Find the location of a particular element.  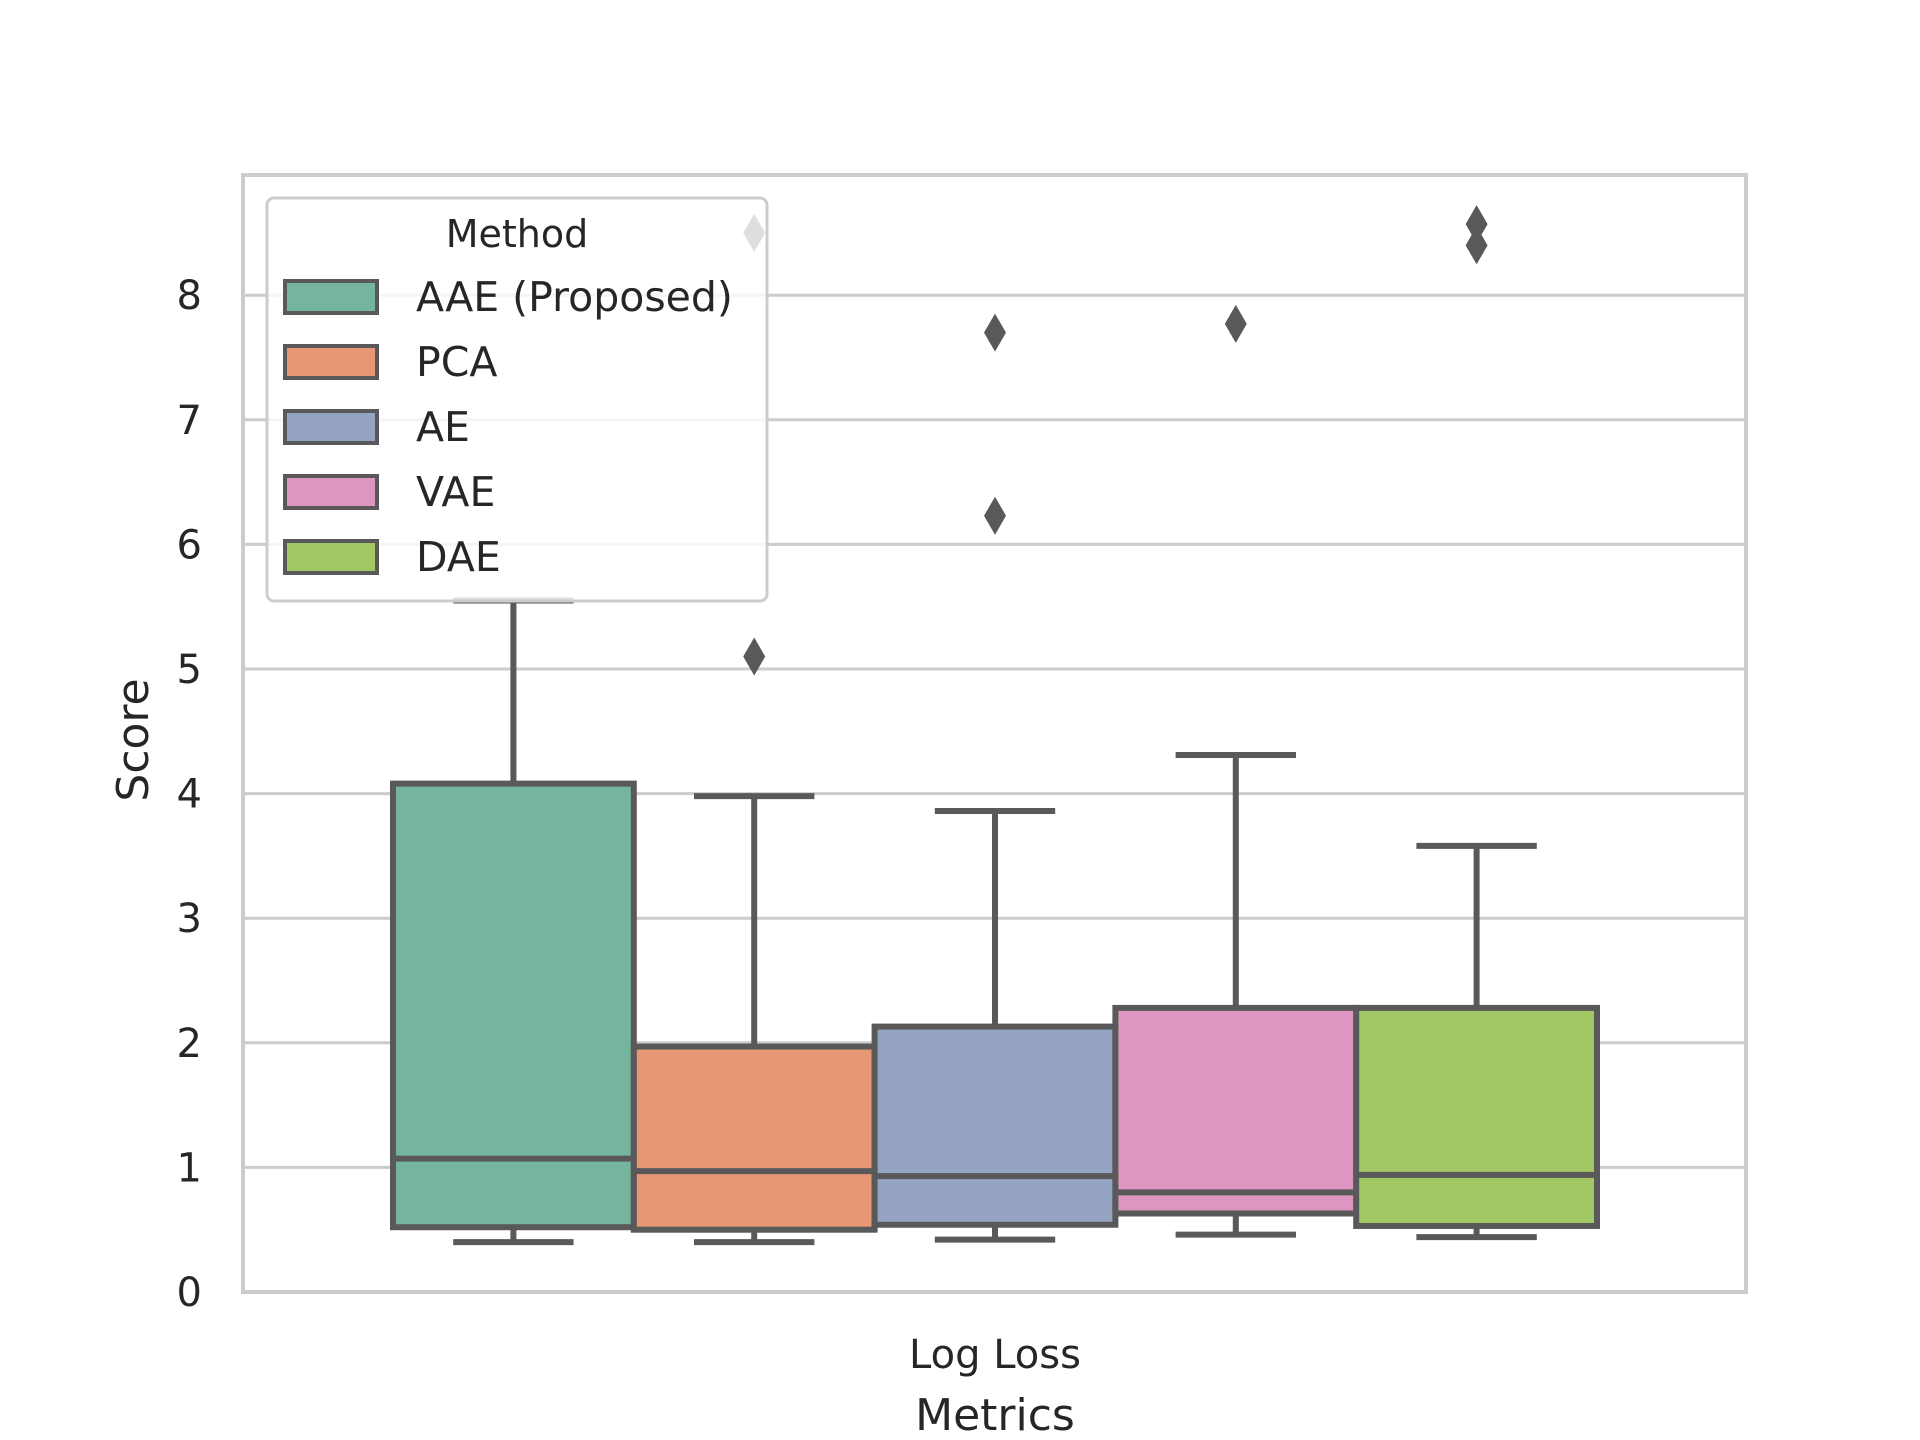

legend-item: DAE is located at coordinates (392, 557).